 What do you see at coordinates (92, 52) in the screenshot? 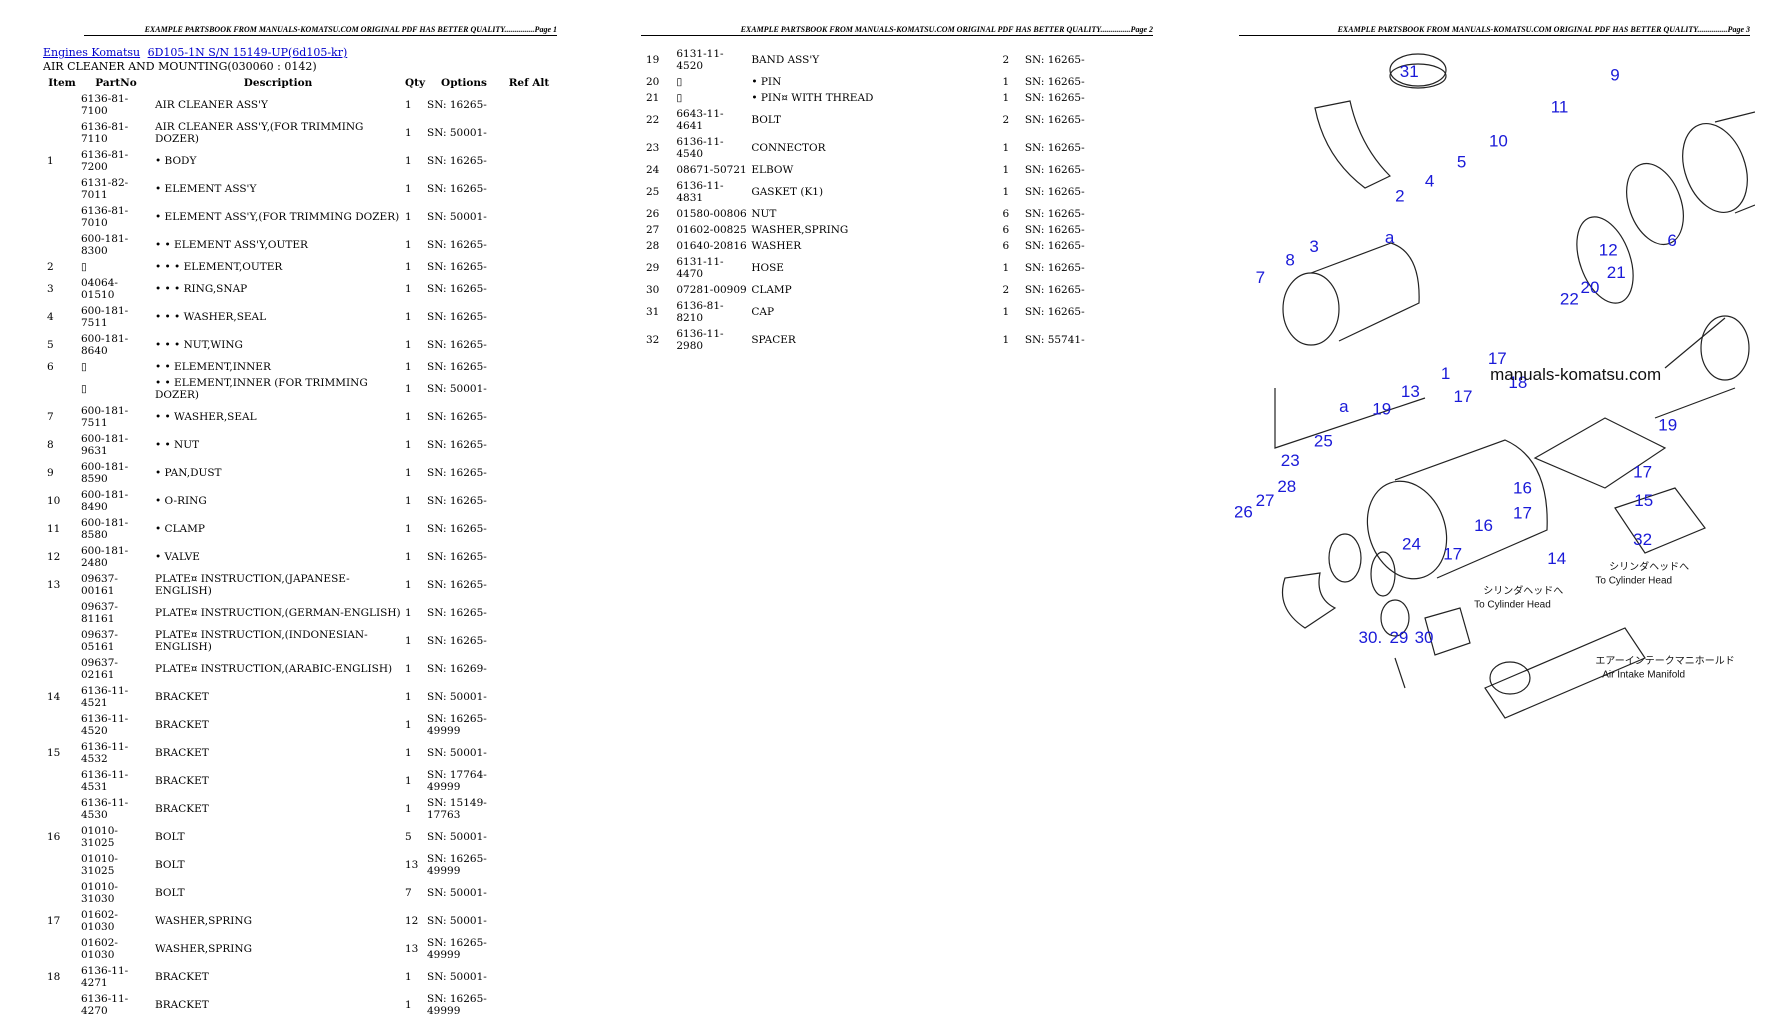
I see `breadcrumb-link: Engines Komatsu` at bounding box center [92, 52].